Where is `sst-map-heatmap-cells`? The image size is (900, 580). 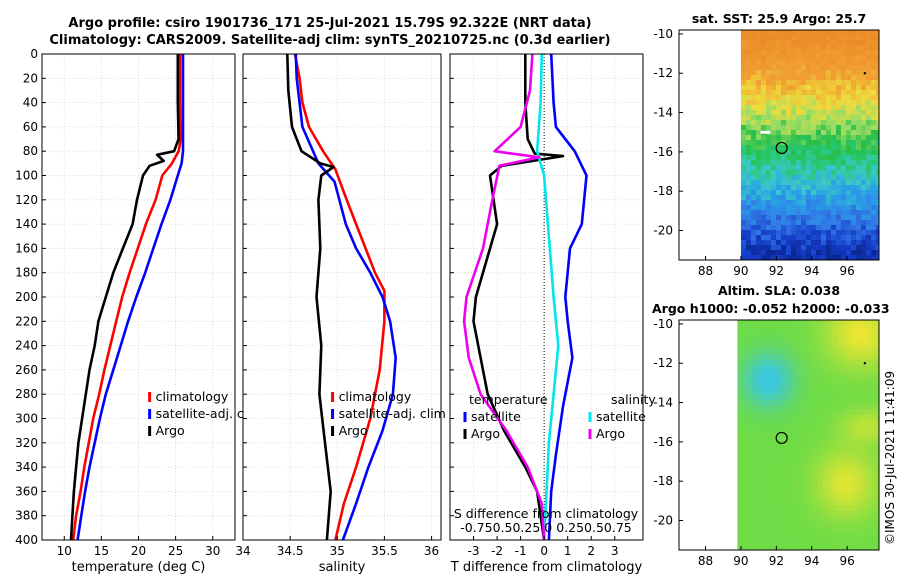 sst-map-heatmap-cells is located at coordinates (809, 145).